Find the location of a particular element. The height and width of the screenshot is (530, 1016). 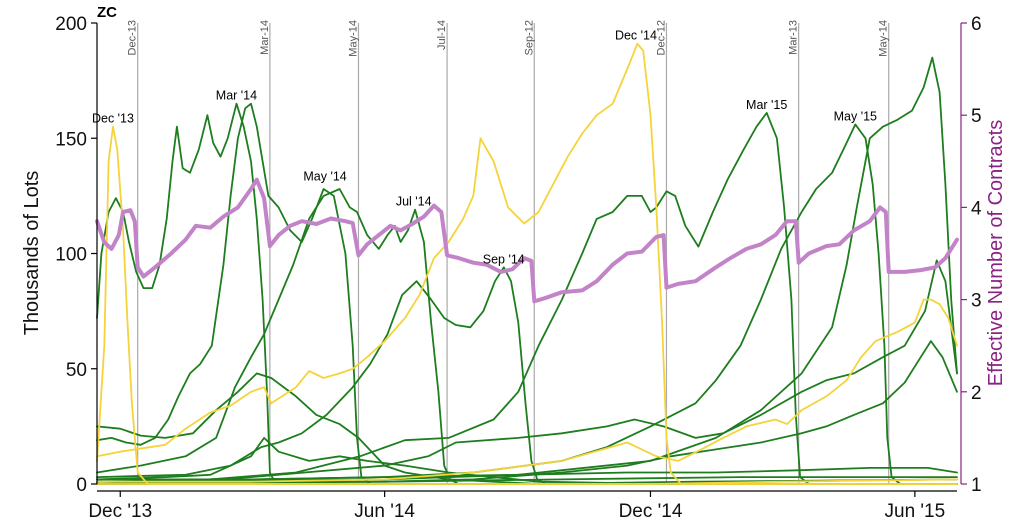

expiry-label: Mar-14 is located at coordinates (265, 37).